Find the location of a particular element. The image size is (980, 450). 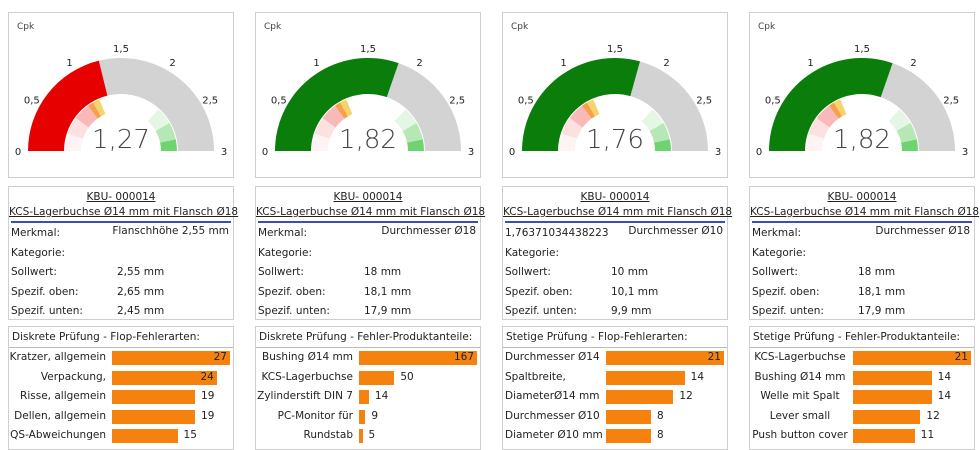

bar-label: Diameter Ø10 mm is located at coordinates (554, 435).